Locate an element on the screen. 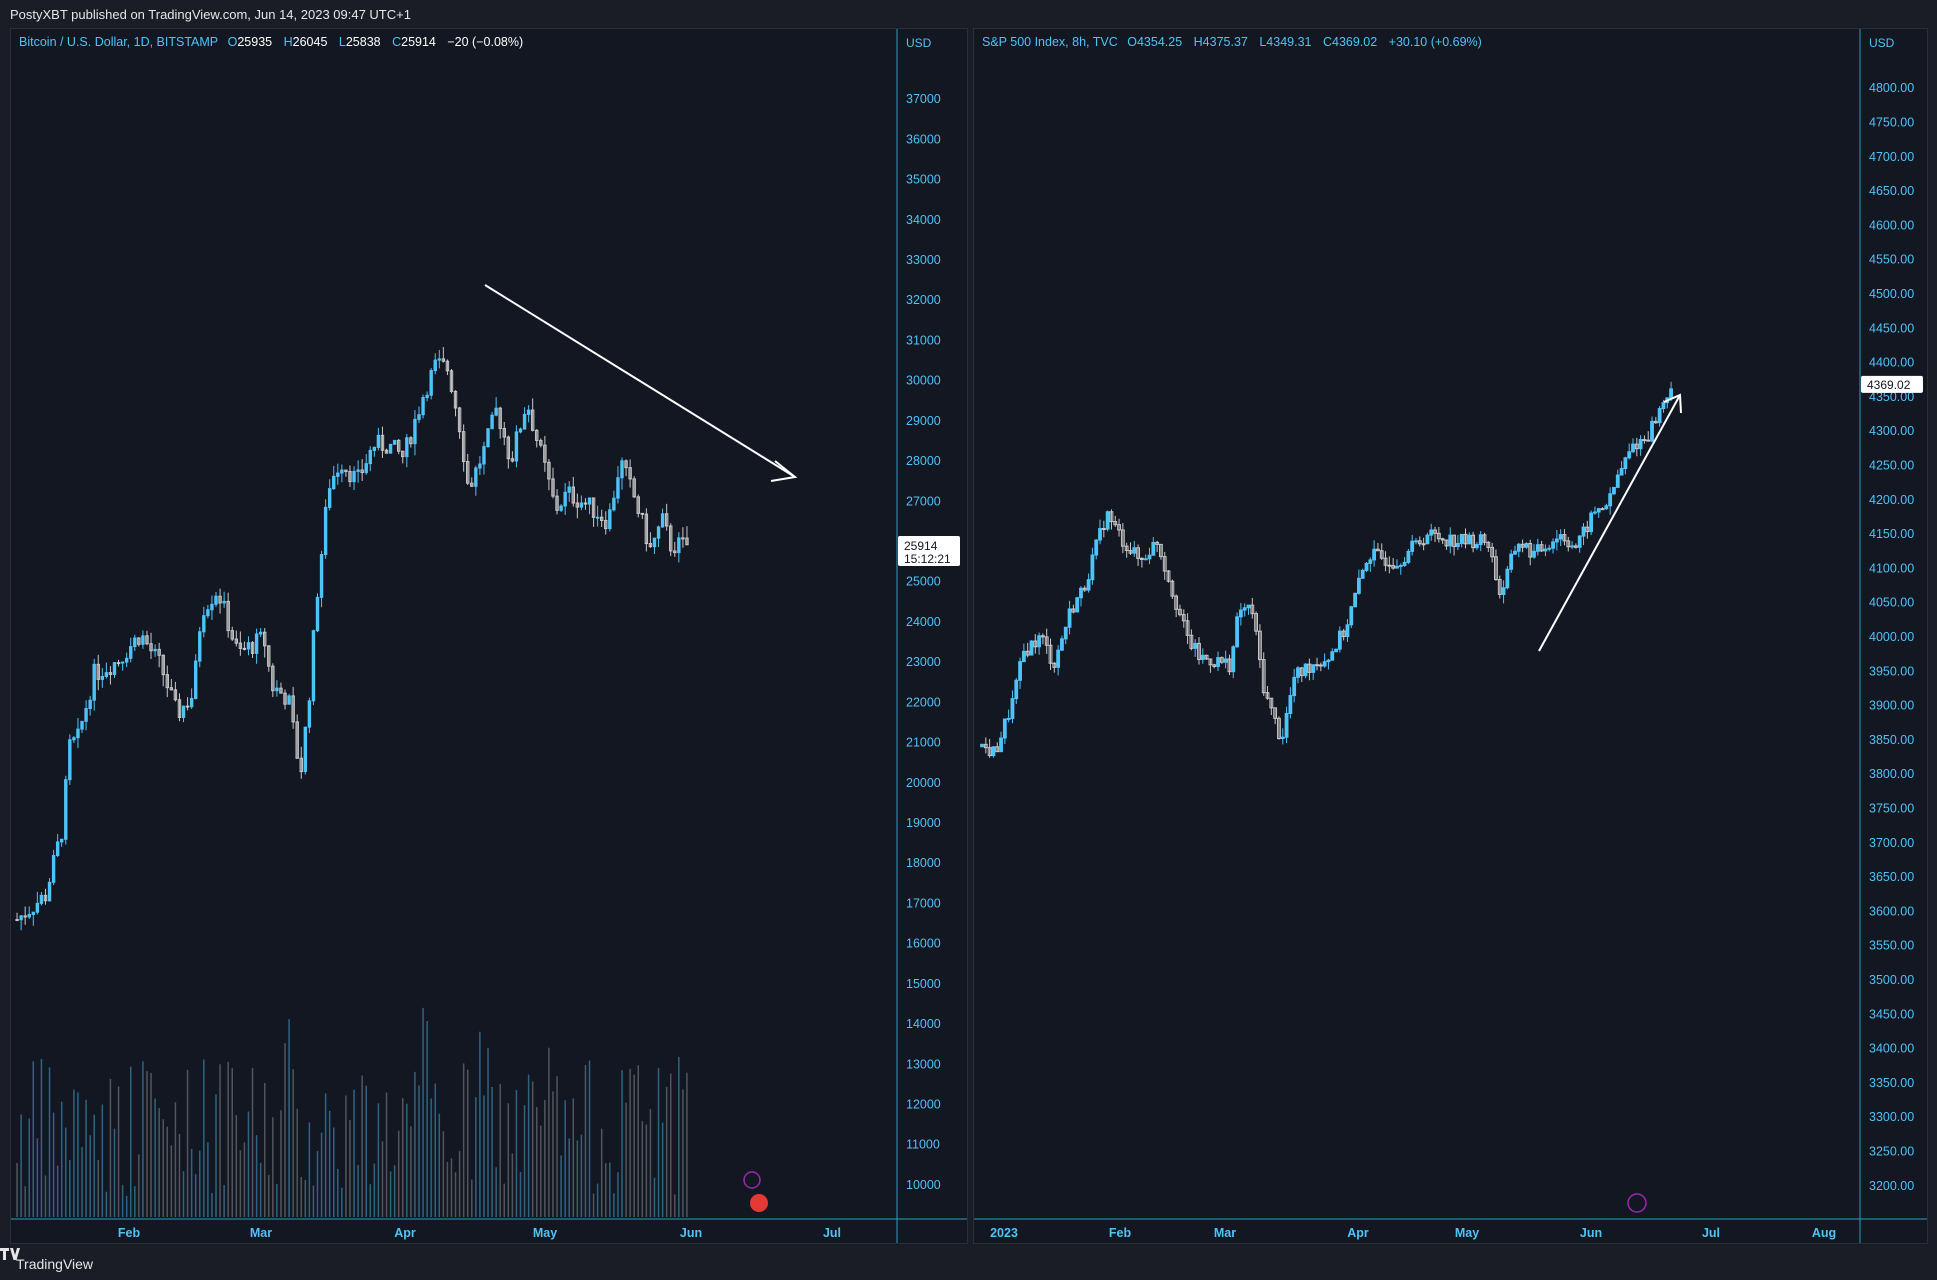  spx-x-tick-label: Jun is located at coordinates (1591, 1233).